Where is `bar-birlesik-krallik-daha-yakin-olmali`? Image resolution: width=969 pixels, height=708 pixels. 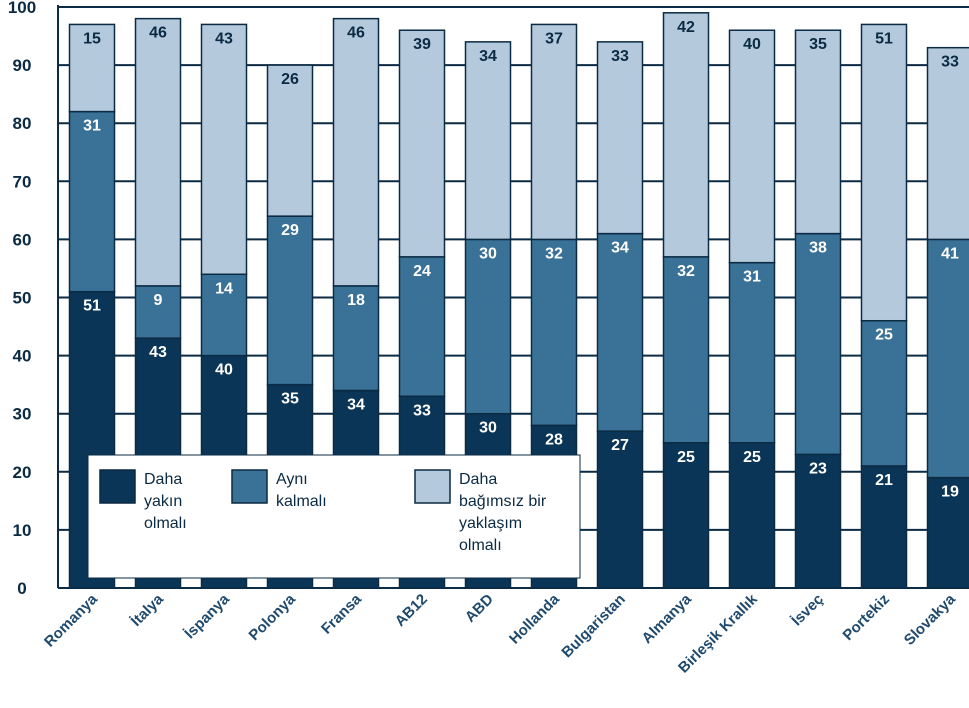
bar-birlesik-krallik-daha-yakin-olmali is located at coordinates (752, 515).